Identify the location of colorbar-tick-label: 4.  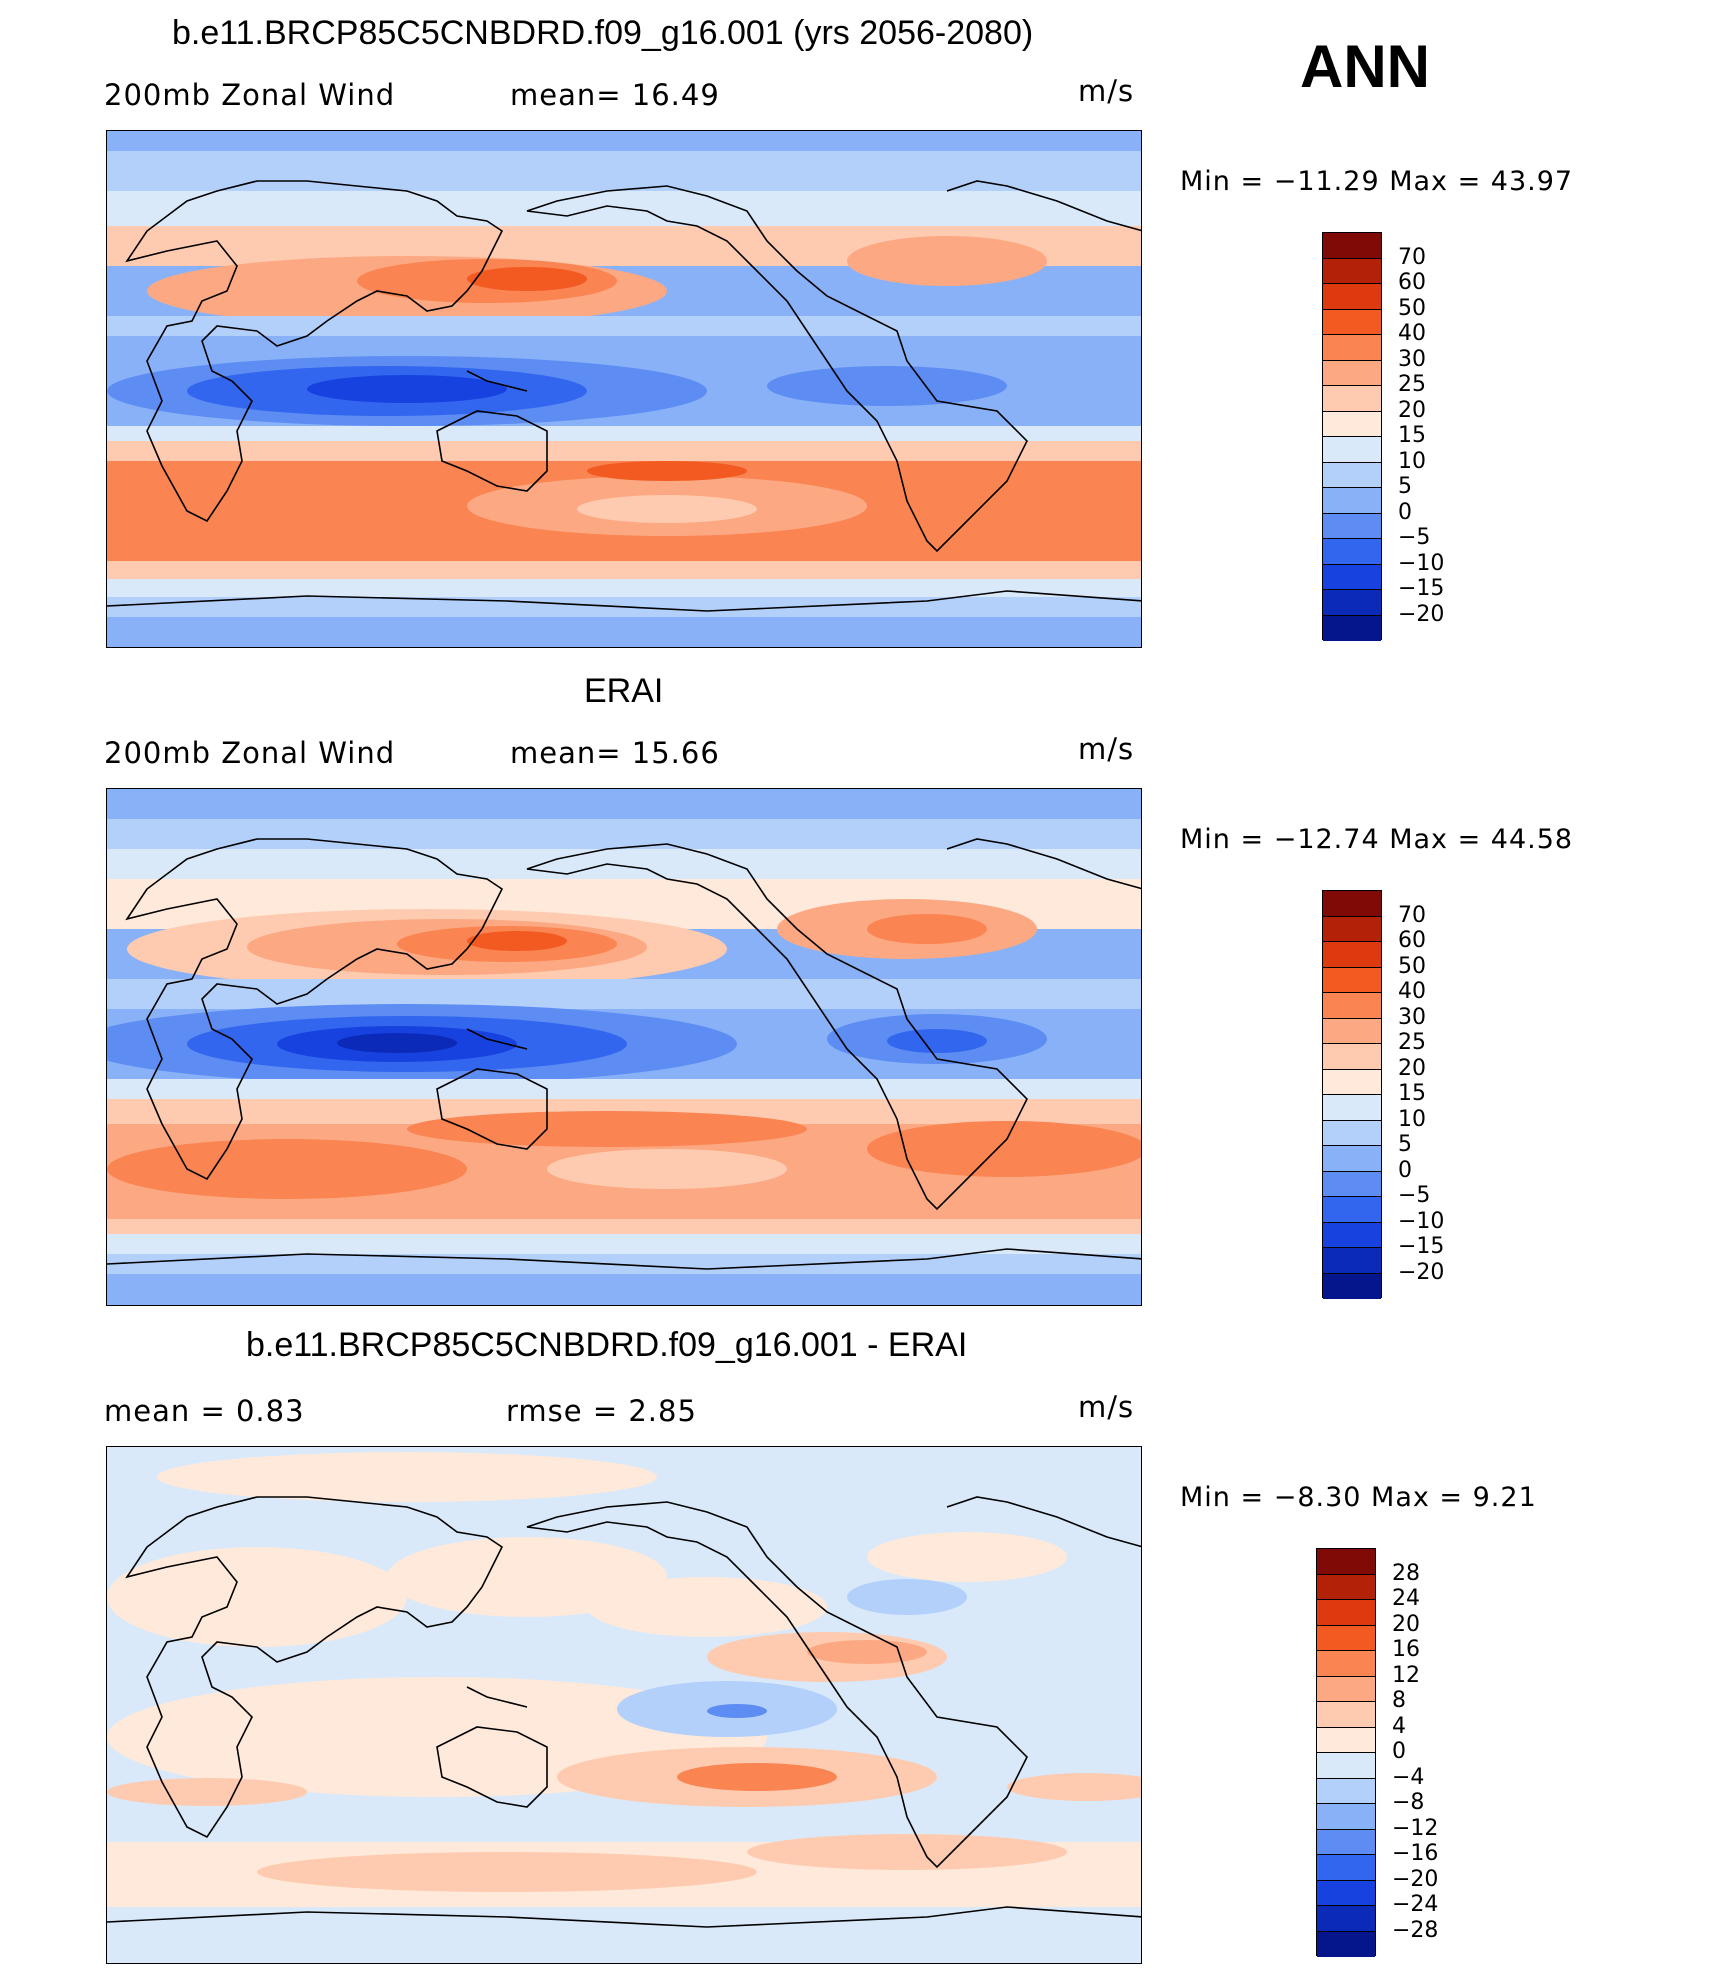
(1399, 1726).